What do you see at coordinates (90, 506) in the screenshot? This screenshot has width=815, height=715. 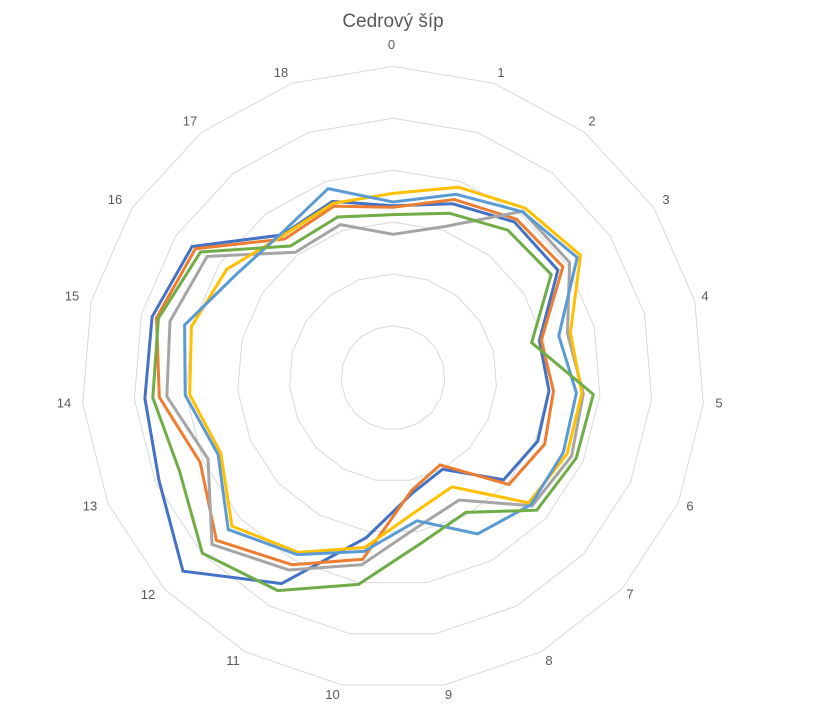 I see `svg-text: 13` at bounding box center [90, 506].